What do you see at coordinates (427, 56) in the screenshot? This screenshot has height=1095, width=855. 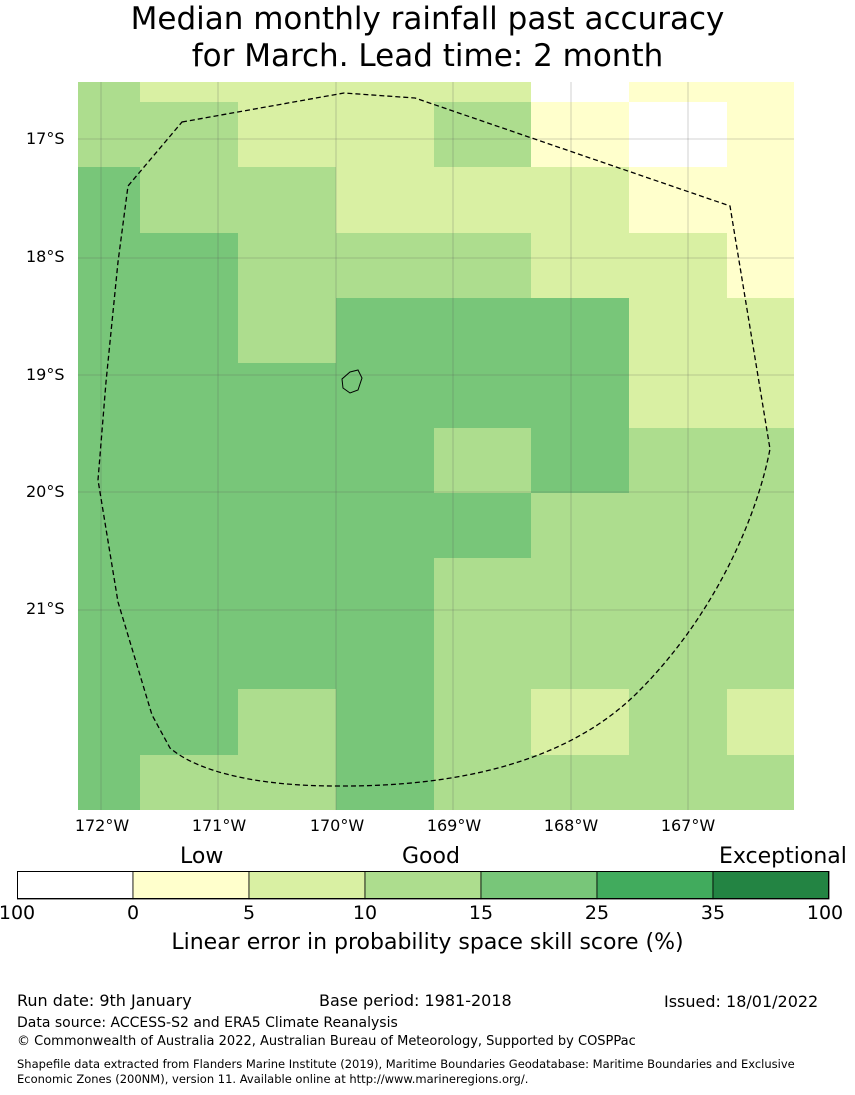 I see `map-title-line2: for March. Lead time: 2 month` at bounding box center [427, 56].